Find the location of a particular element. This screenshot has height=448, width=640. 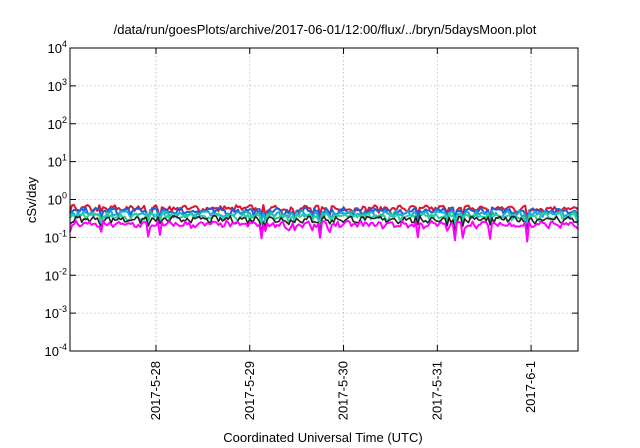

y-tick-label: 10¹ is located at coordinates (57, 161).